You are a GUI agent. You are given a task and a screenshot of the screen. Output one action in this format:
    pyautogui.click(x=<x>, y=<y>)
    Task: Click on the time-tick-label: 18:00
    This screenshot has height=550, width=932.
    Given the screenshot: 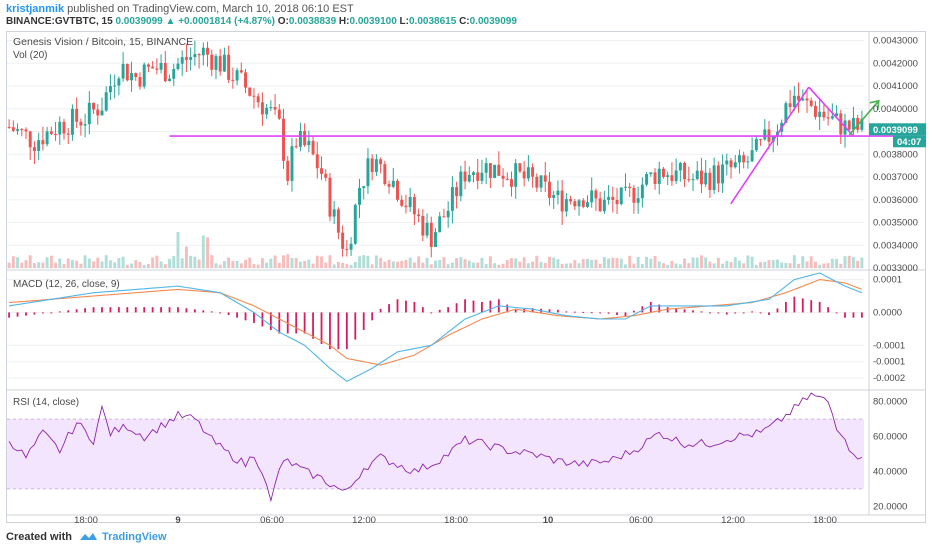 What is the action you would take?
    pyautogui.click(x=825, y=519)
    